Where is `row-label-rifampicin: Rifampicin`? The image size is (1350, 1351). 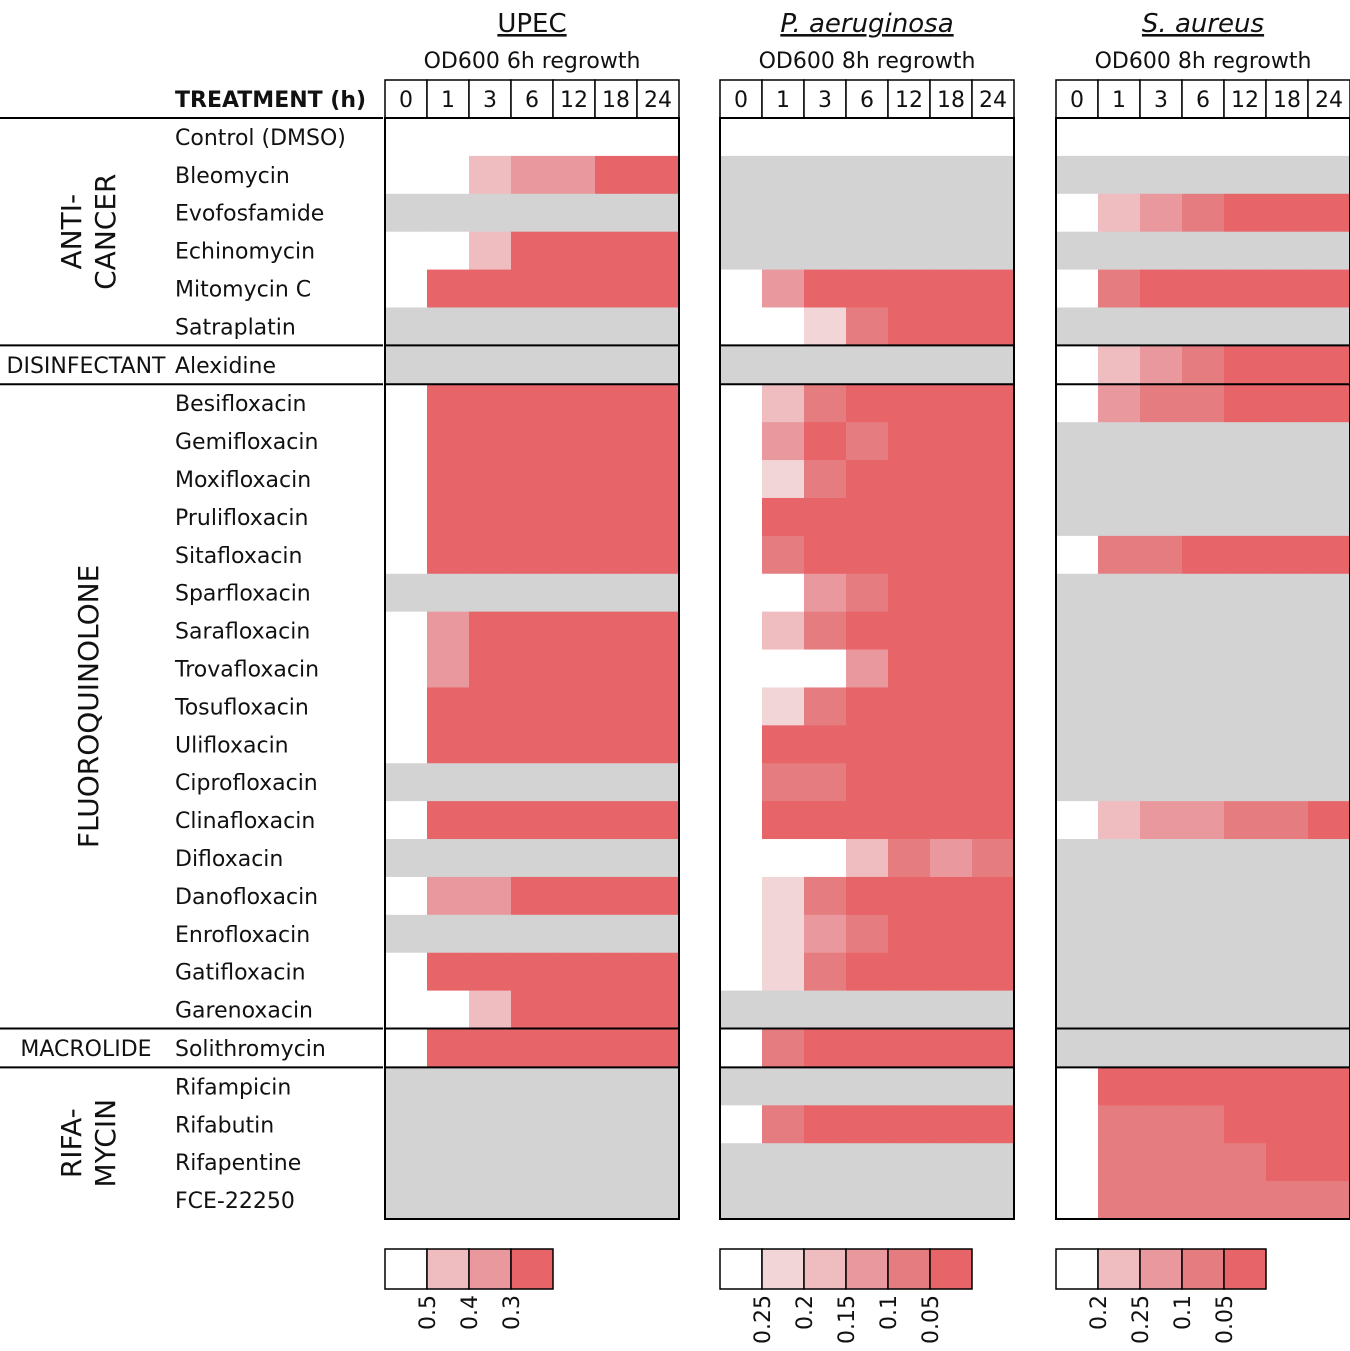 row-label-rifampicin: Rifampicin is located at coordinates (233, 1087).